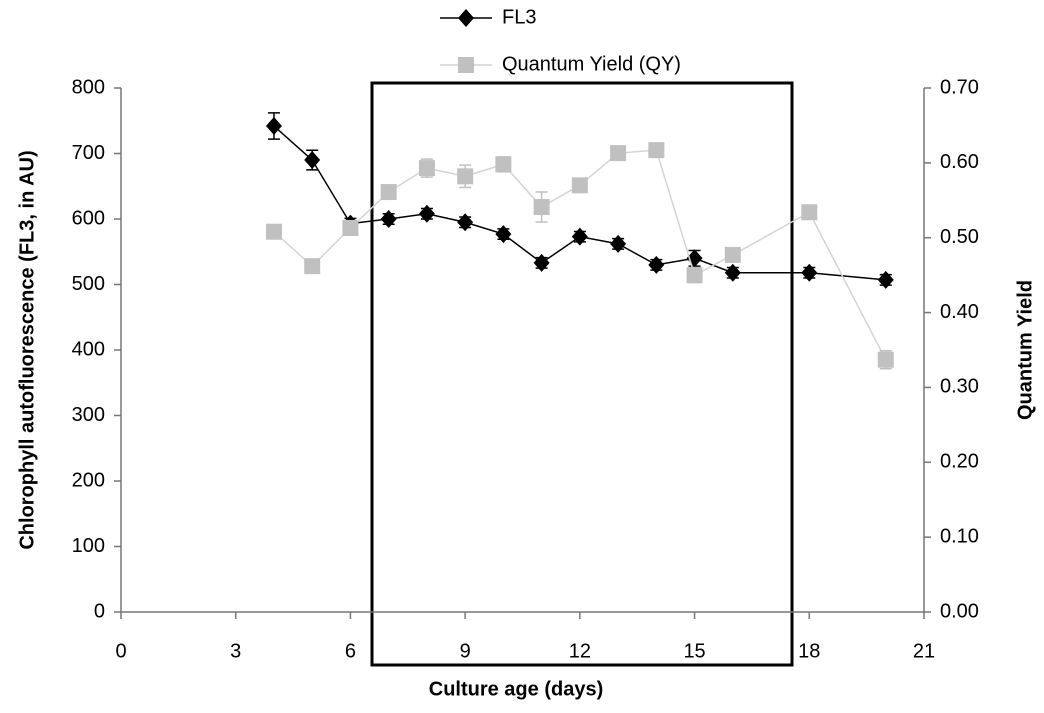  I want to click on y2-tick-label: 0.20, so click(959, 462).